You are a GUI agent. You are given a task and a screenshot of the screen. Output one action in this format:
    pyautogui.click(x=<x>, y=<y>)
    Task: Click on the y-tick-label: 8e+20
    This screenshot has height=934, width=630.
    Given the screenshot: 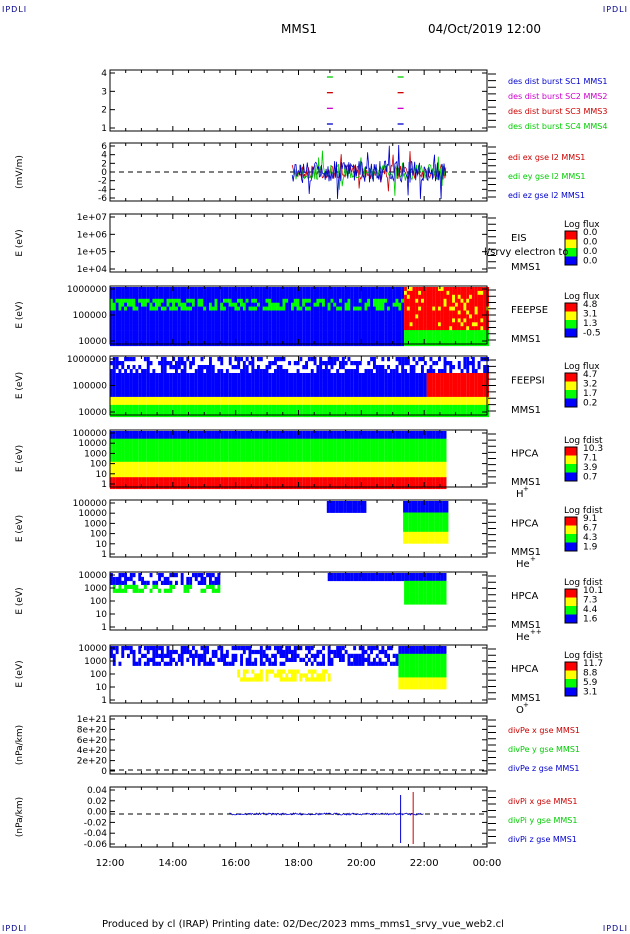 What is the action you would take?
    pyautogui.click(x=92, y=730)
    